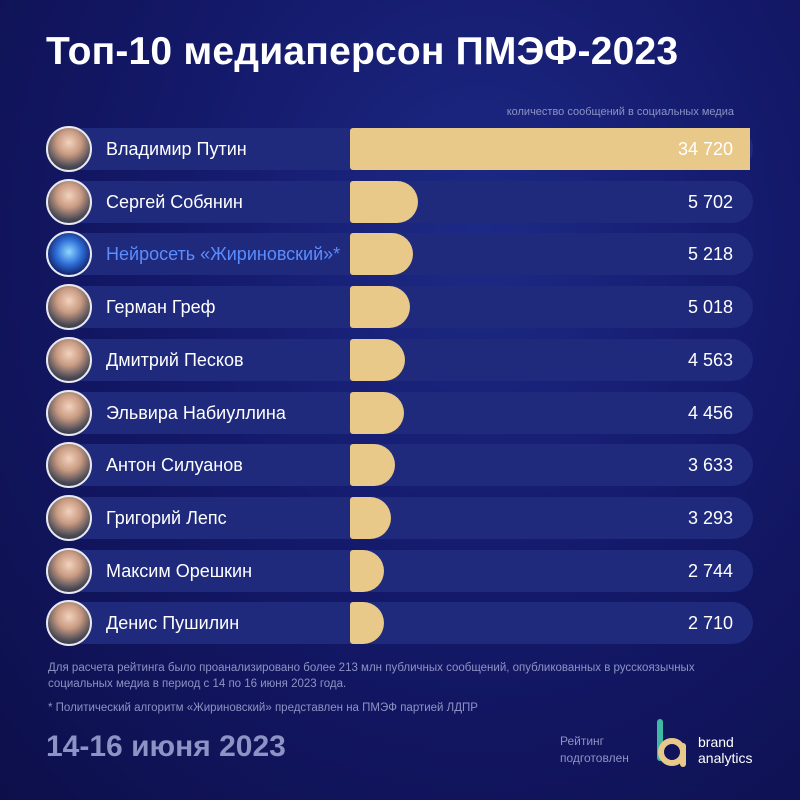 The image size is (800, 800). What do you see at coordinates (710, 254) in the screenshot?
I see `value-label: 5 218` at bounding box center [710, 254].